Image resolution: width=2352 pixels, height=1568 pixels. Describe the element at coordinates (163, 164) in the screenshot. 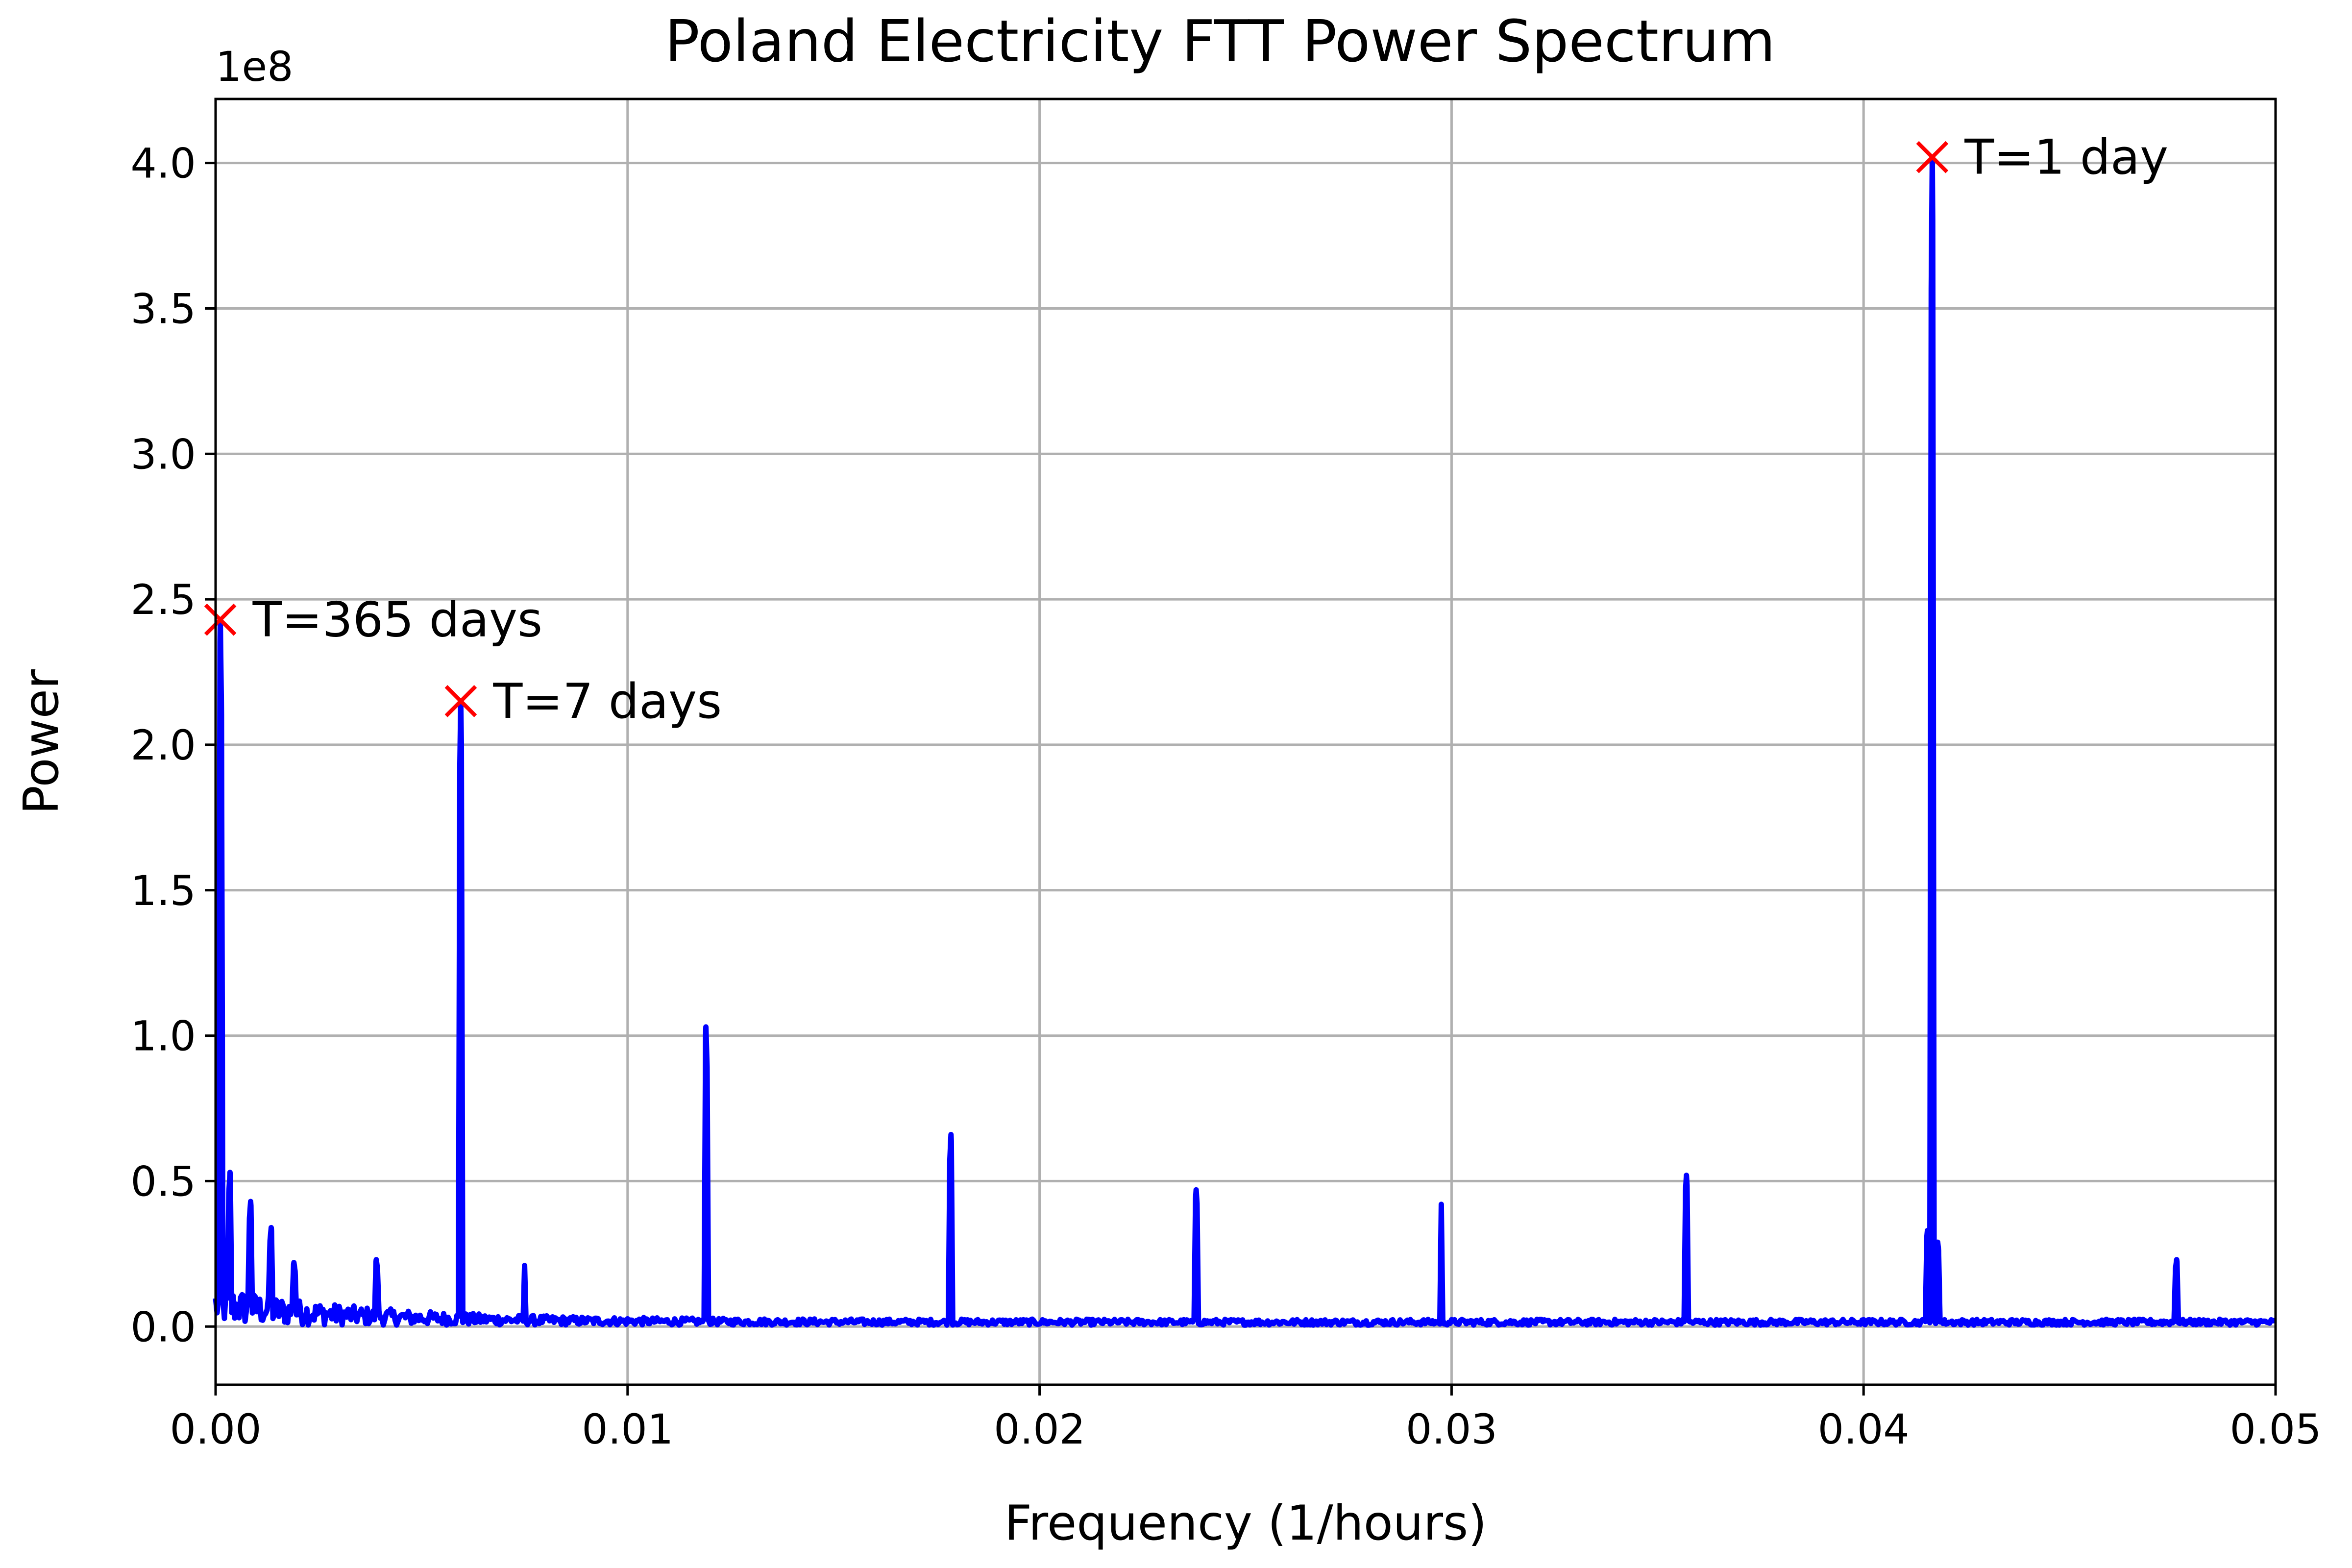

I see `y-tick-label: 4.0` at that location.